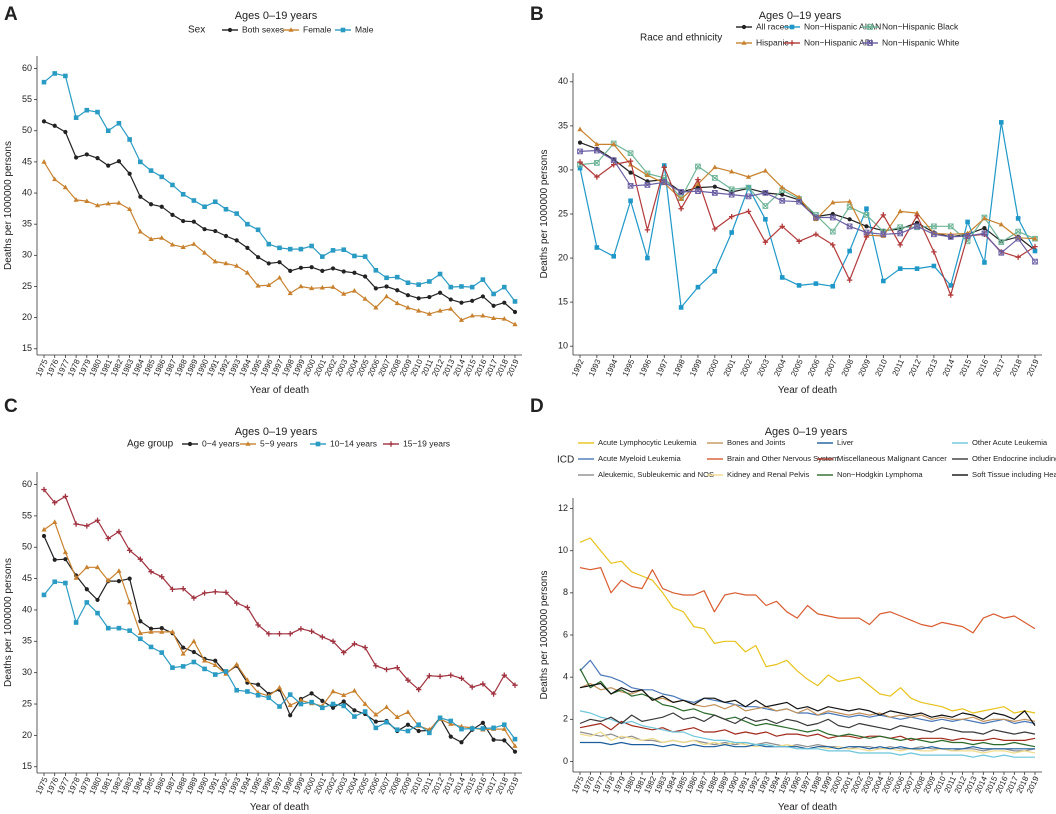  I want to click on y-tick-label: 8, so click(565, 592).